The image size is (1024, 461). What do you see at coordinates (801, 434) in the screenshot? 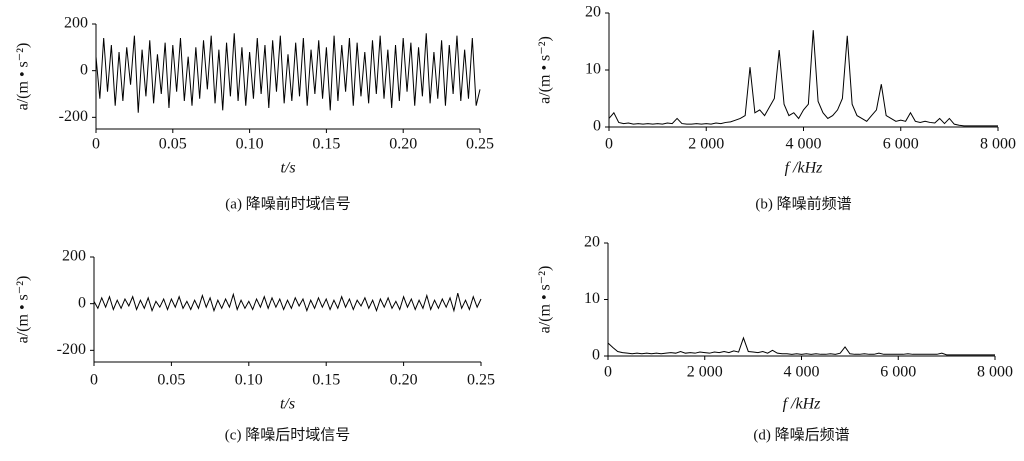
I see `caption: (d) 降噪后频谱` at bounding box center [801, 434].